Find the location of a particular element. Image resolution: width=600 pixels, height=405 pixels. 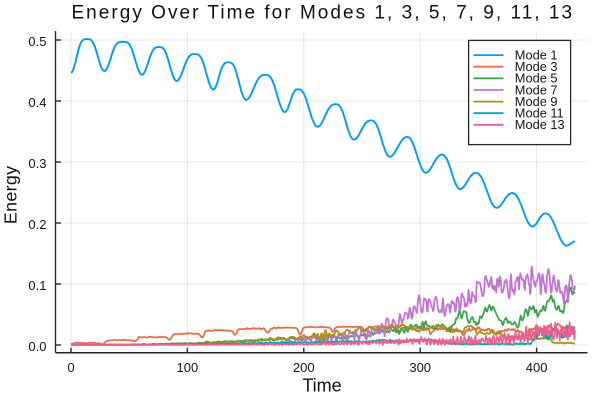

svg-text: Mode 1 is located at coordinates (536, 54).